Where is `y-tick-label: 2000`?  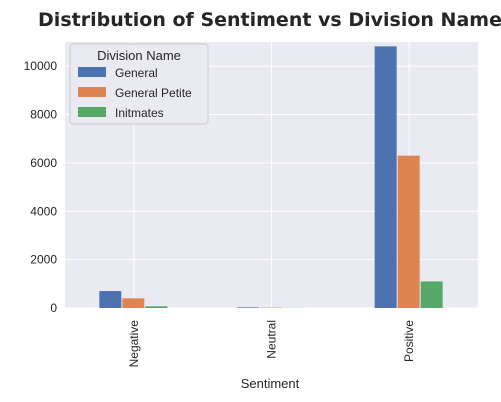 y-tick-label: 2000 is located at coordinates (43, 260).